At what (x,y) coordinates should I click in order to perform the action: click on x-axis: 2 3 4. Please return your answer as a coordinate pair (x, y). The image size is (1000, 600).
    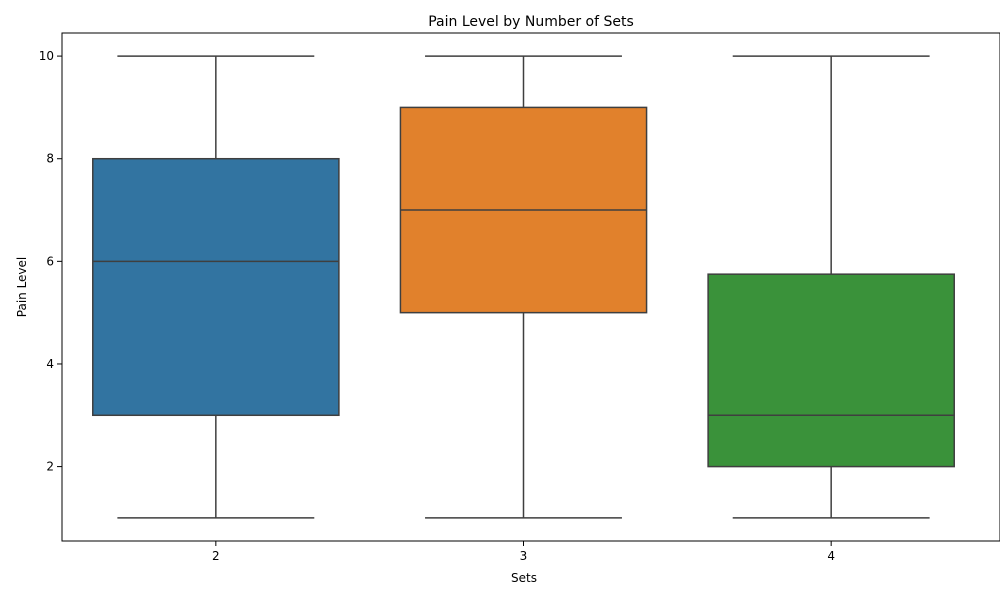
    Looking at the image, I should click on (523, 552).